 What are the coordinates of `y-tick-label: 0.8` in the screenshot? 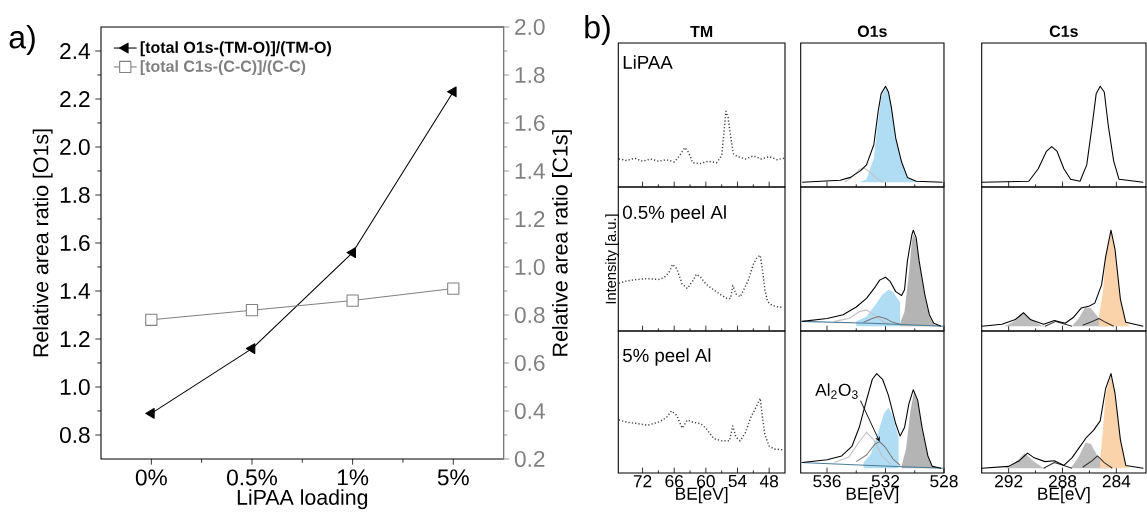 It's located at (74, 435).